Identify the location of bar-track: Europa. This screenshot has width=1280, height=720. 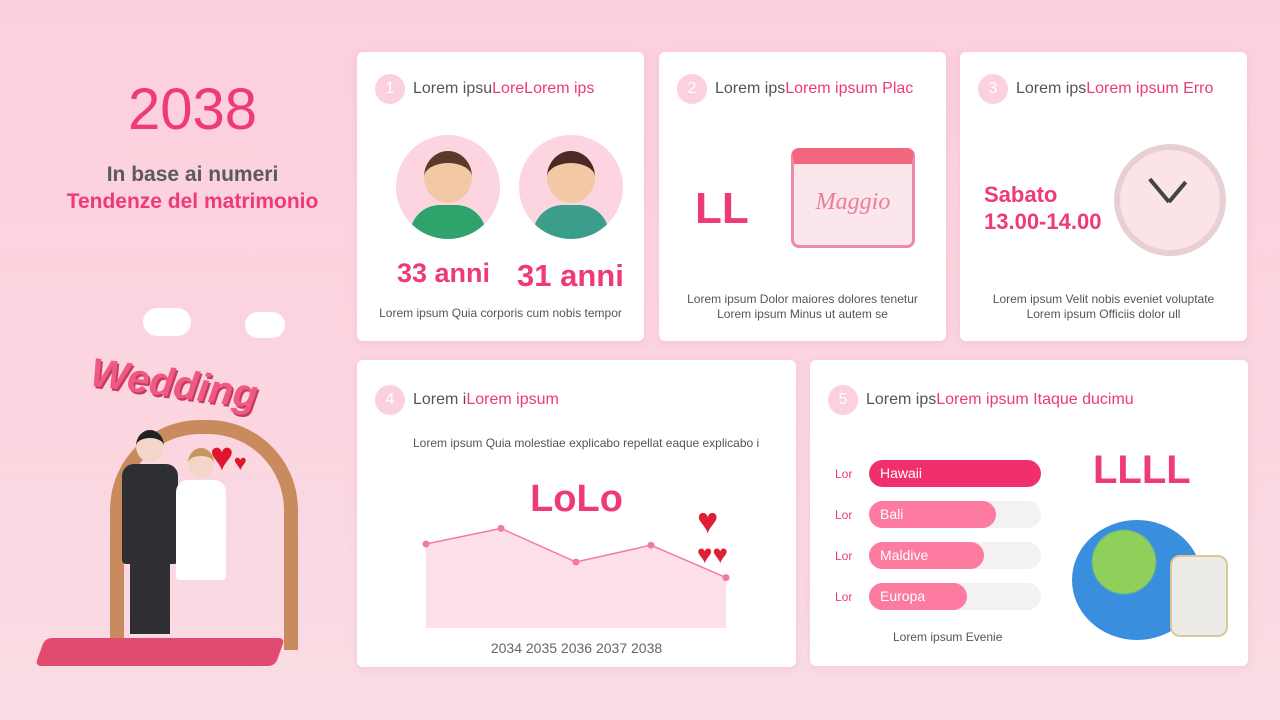
(955, 596).